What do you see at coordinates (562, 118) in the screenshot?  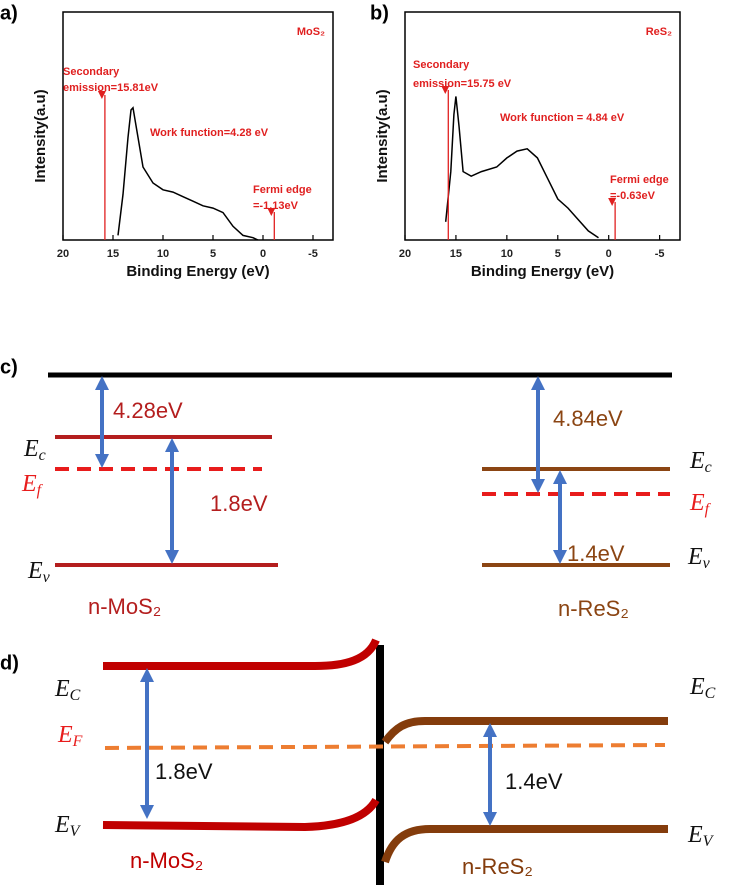 I see `annotation: Work function = 4.84 eV` at bounding box center [562, 118].